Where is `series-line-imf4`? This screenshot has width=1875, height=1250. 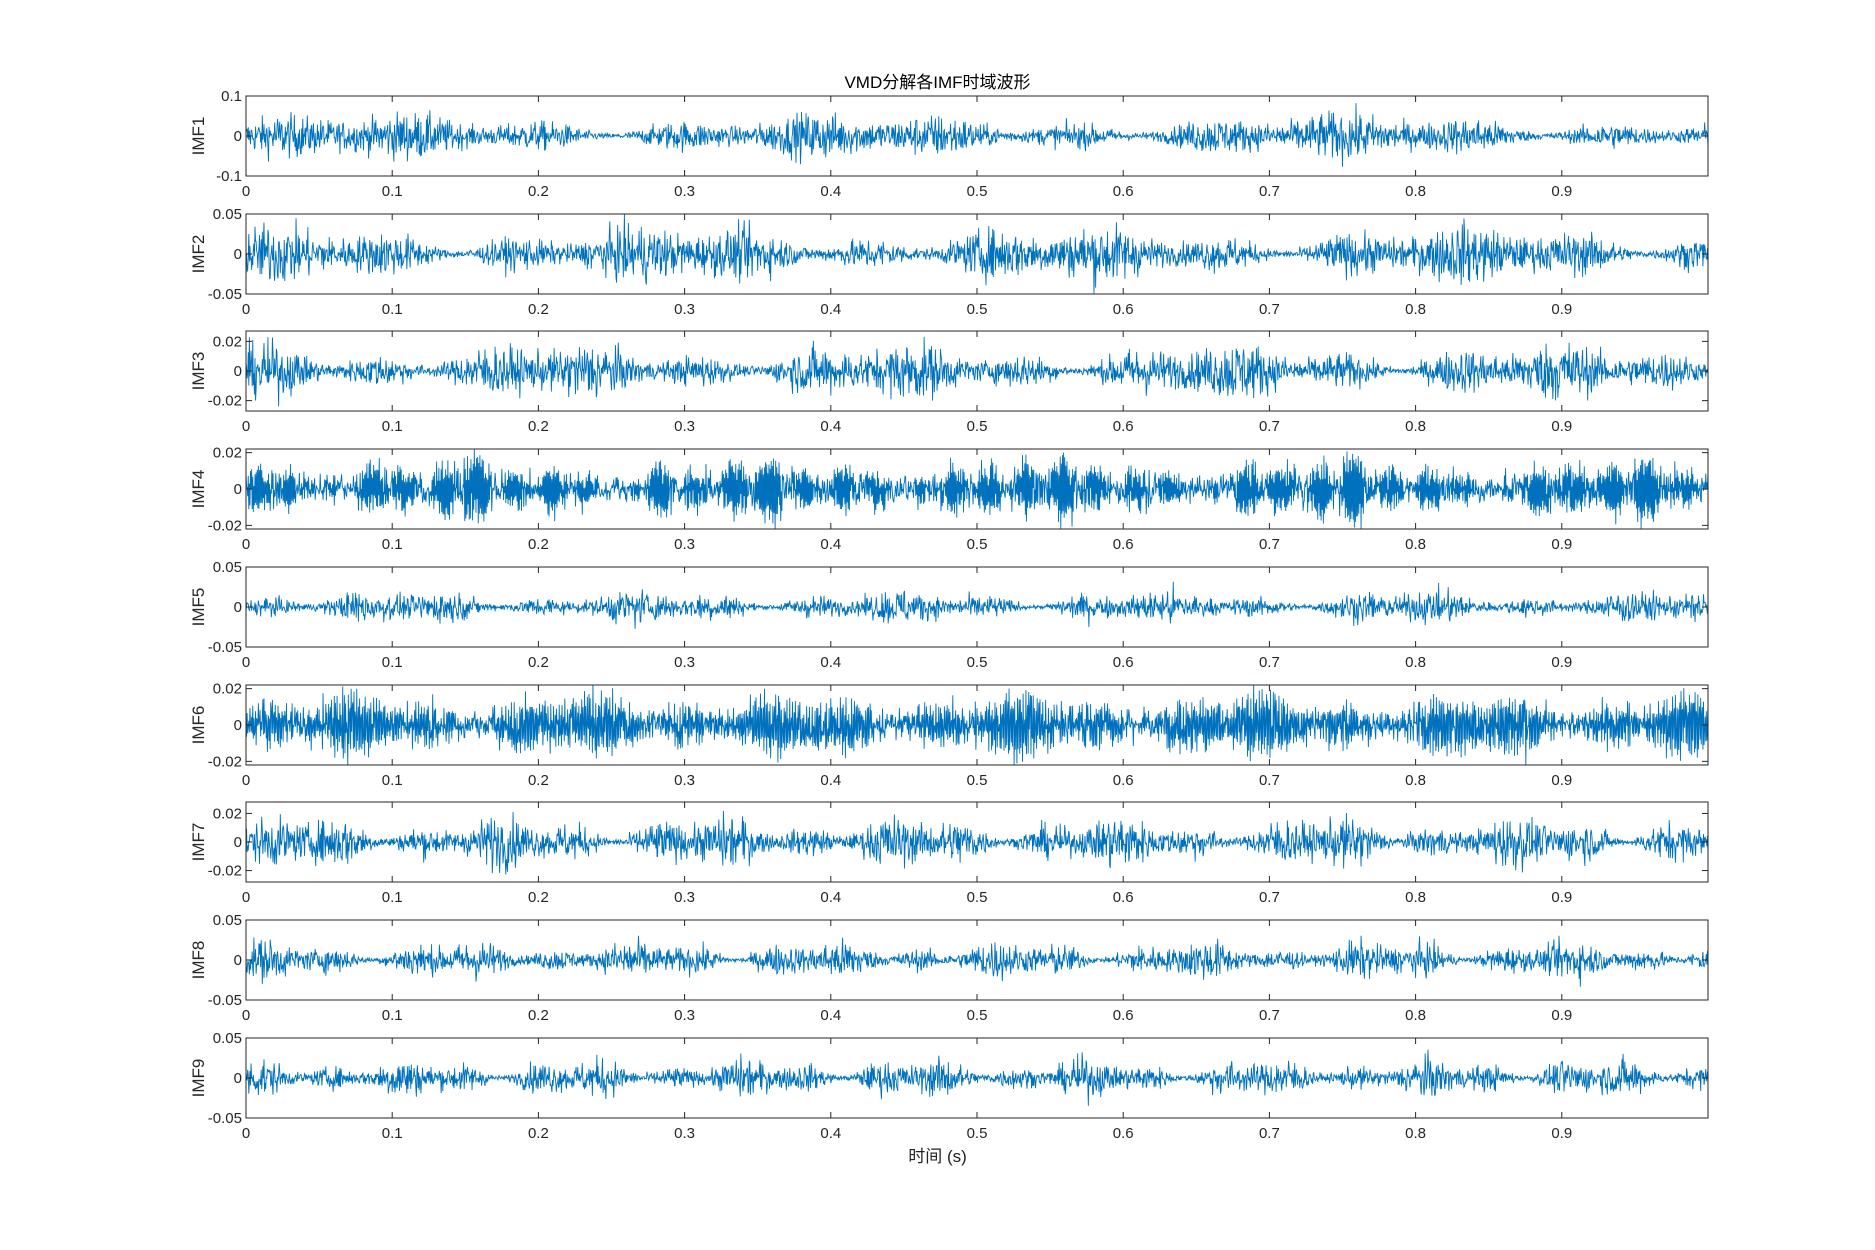
series-line-imf4 is located at coordinates (977, 489).